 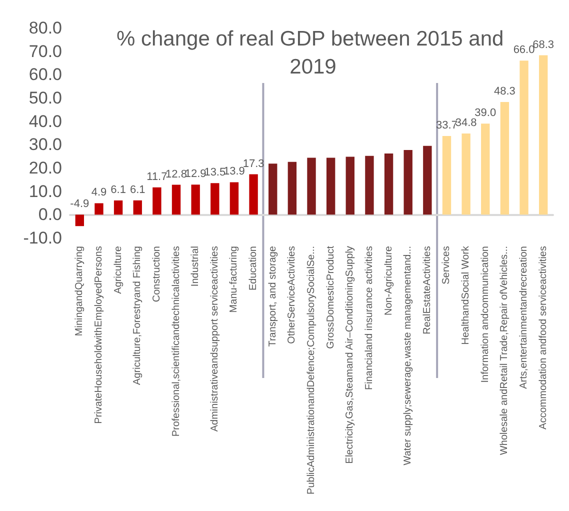 I want to click on y-tick-label: 0.0, so click(x=50, y=214).